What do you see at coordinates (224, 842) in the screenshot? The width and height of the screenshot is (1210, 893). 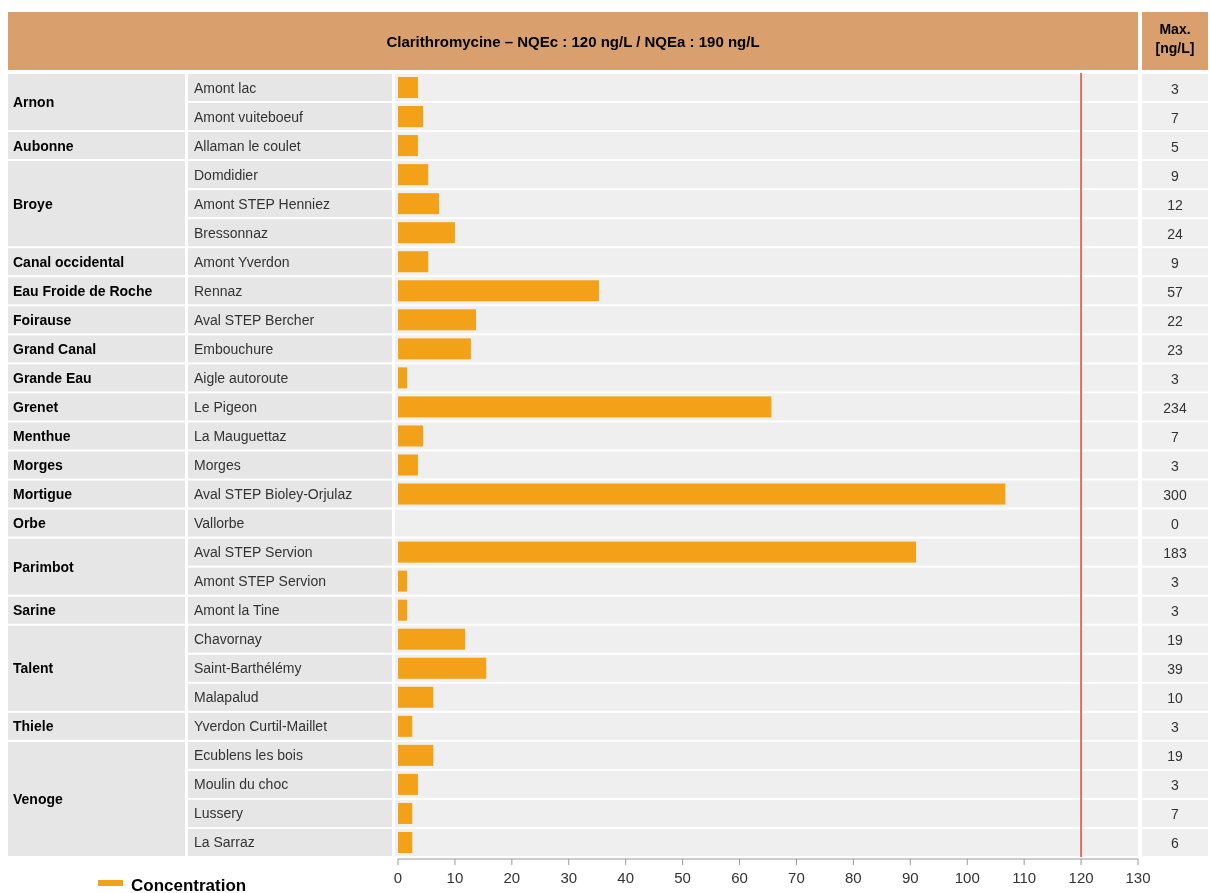 I see `y-tick-label: La Sarraz` at bounding box center [224, 842].